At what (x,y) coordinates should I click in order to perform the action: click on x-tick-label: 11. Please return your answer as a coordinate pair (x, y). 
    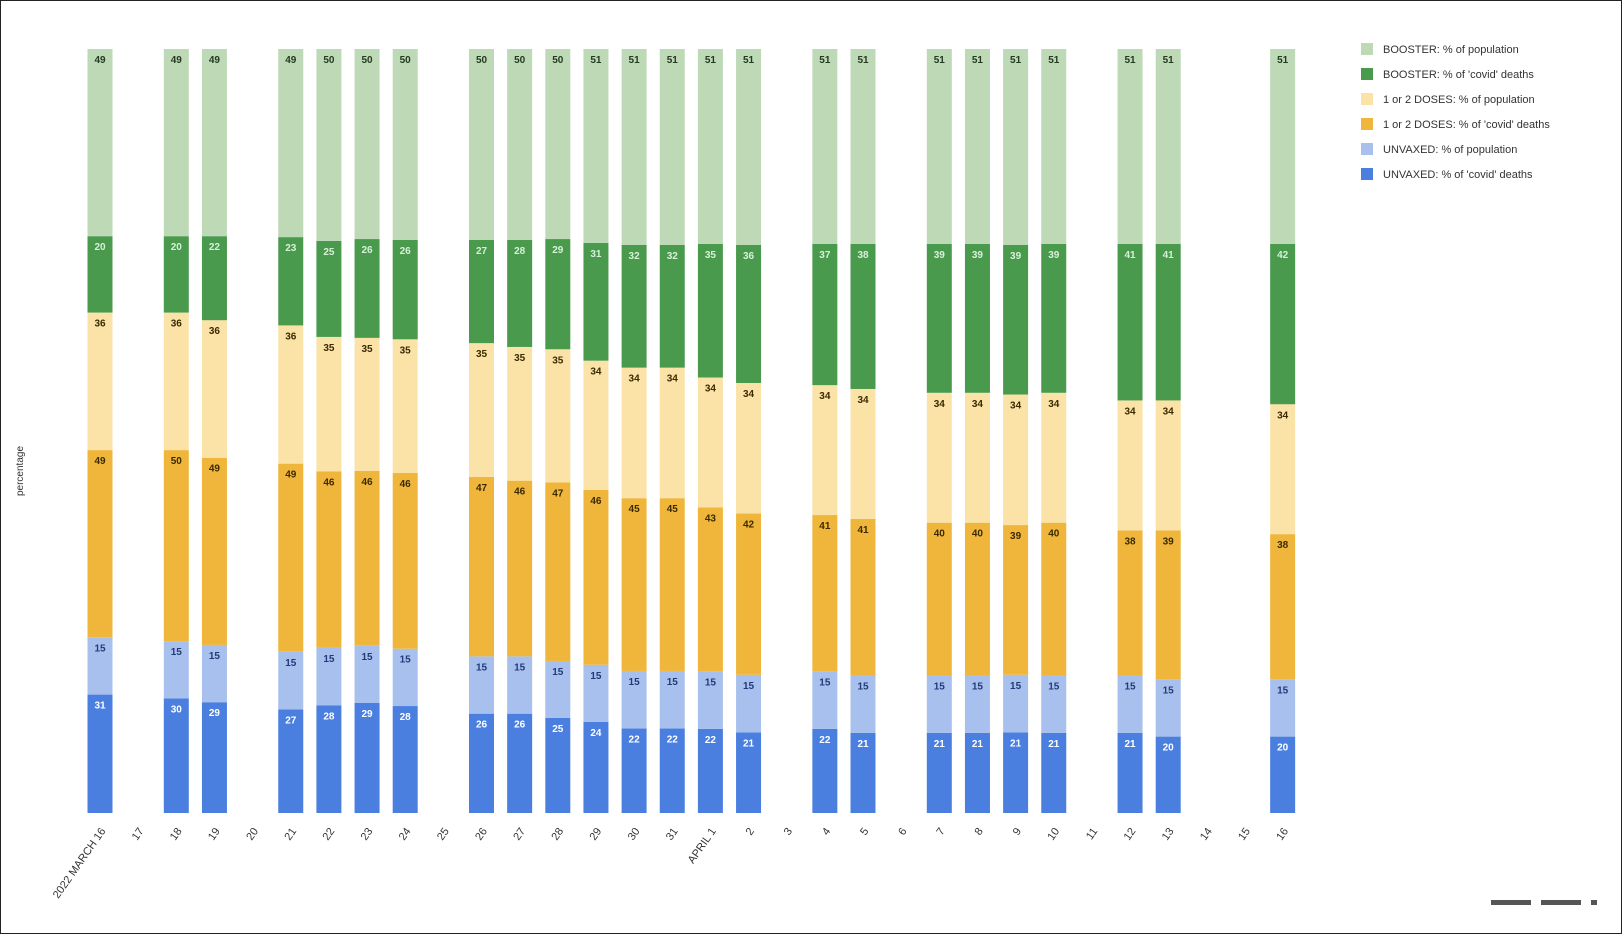
    Looking at the image, I should click on (1092, 834).